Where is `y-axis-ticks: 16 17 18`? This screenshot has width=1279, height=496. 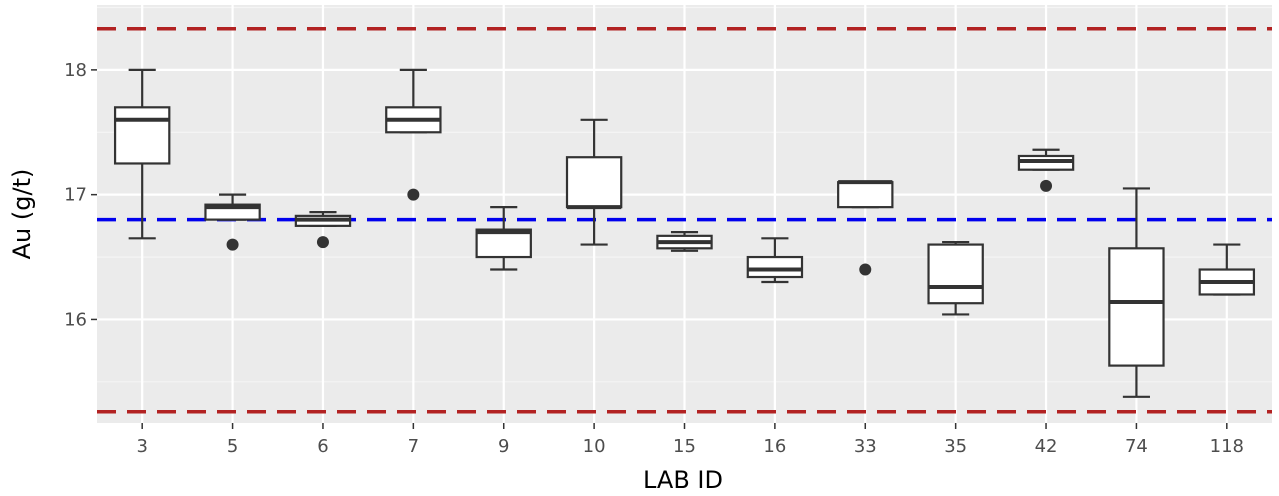 y-axis-ticks: 16 17 18 is located at coordinates (80, 195).